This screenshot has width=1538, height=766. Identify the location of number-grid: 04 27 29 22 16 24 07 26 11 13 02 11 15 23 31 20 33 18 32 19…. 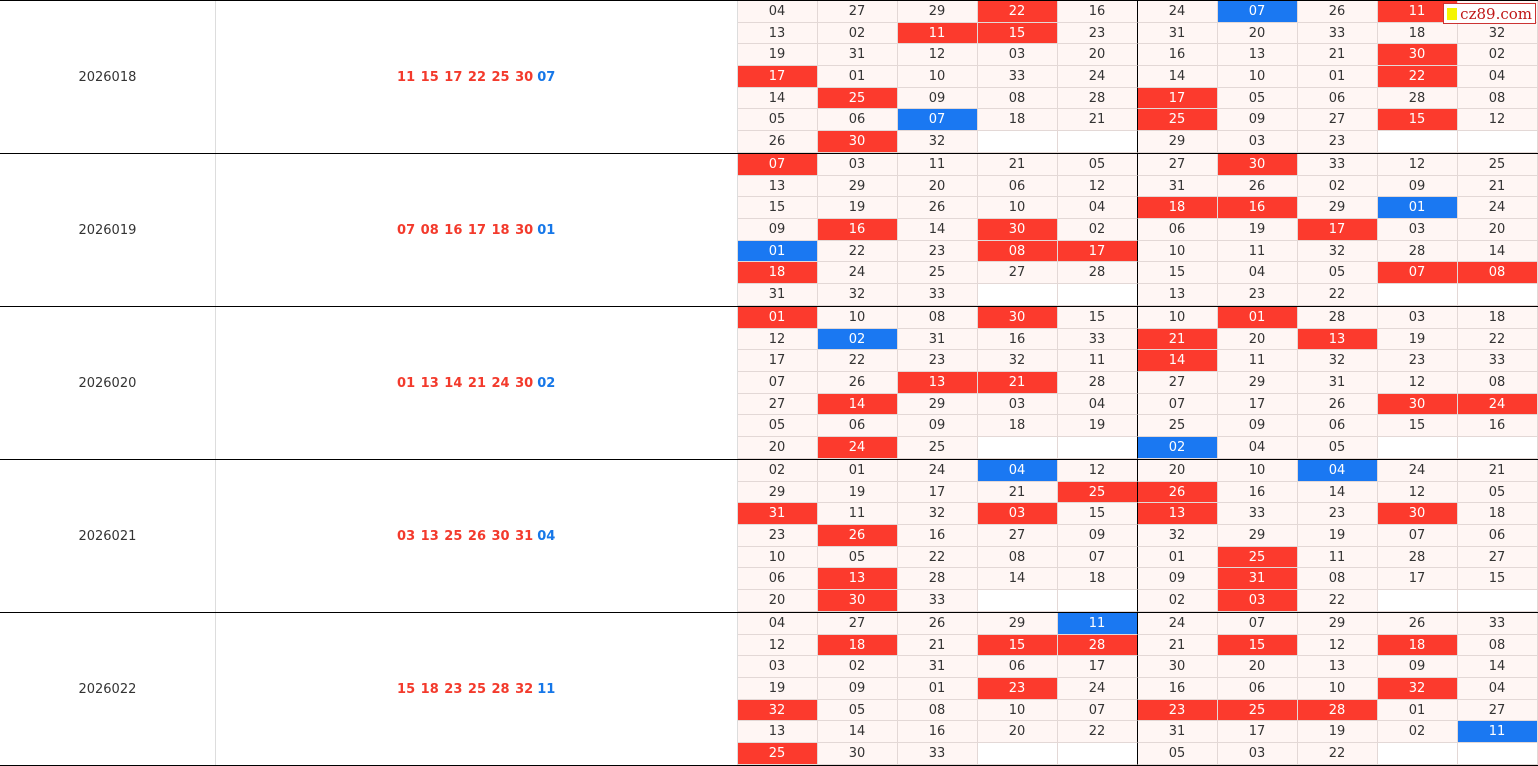
(1137, 77).